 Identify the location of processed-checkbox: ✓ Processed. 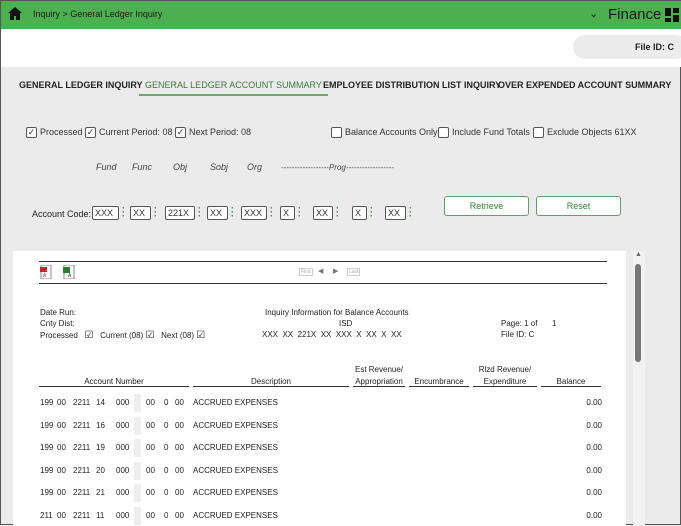
(54, 133).